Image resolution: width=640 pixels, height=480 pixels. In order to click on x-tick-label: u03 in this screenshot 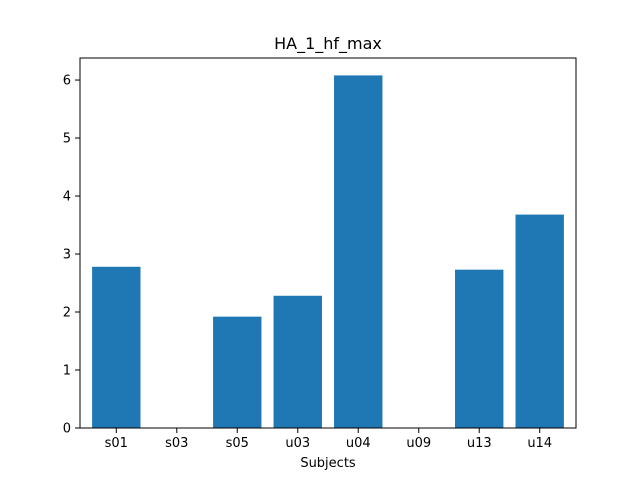, I will do `click(297, 443)`.